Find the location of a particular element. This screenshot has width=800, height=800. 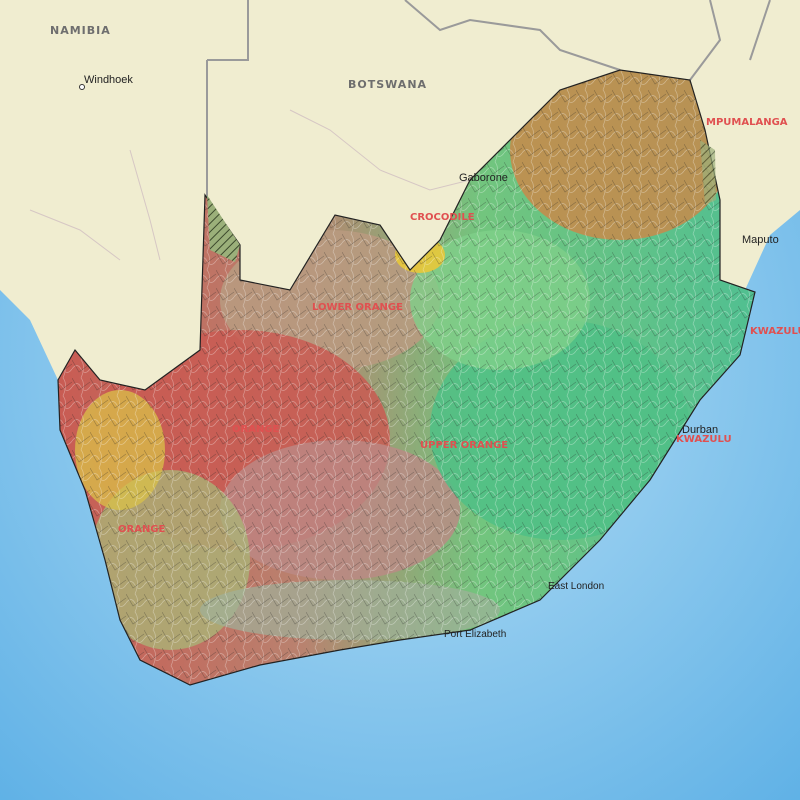

region-label-orange-2: ORANGE is located at coordinates (142, 529).